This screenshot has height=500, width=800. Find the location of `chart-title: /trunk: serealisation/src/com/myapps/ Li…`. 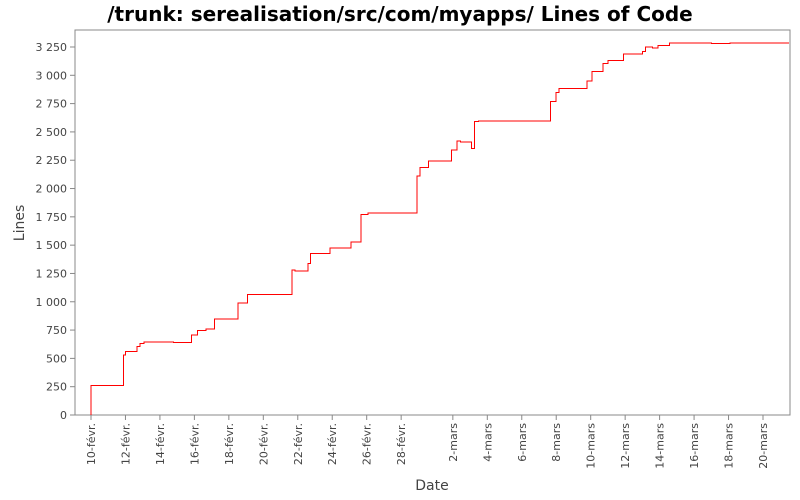

chart-title: /trunk: serealisation/src/com/myapps/ Li… is located at coordinates (400, 14).